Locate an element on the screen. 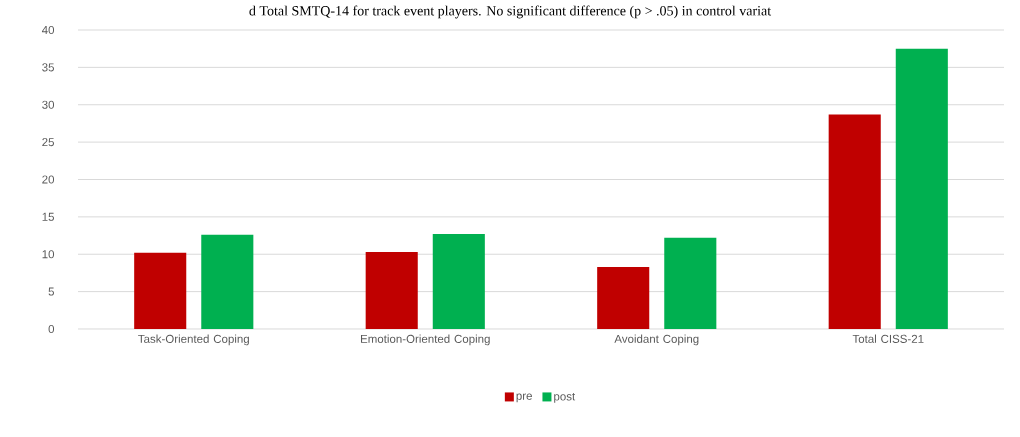  y-tick-label: 20 is located at coordinates (48, 179).